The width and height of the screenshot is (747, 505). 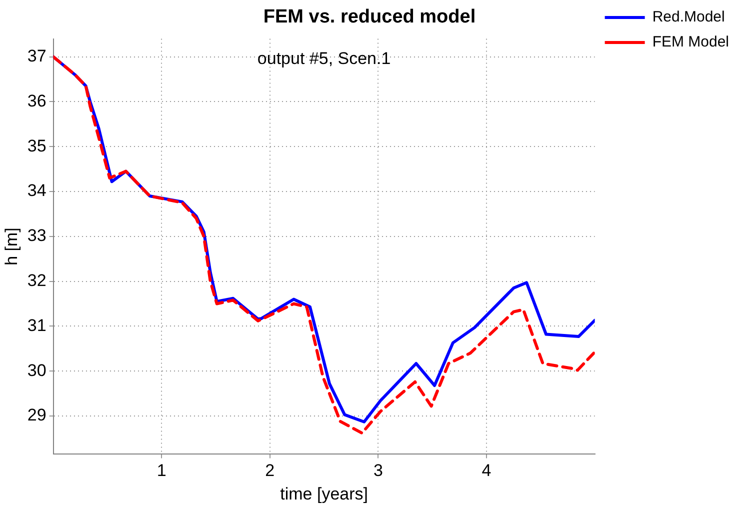 I want to click on y-tick-label: 34, so click(x=36, y=190).